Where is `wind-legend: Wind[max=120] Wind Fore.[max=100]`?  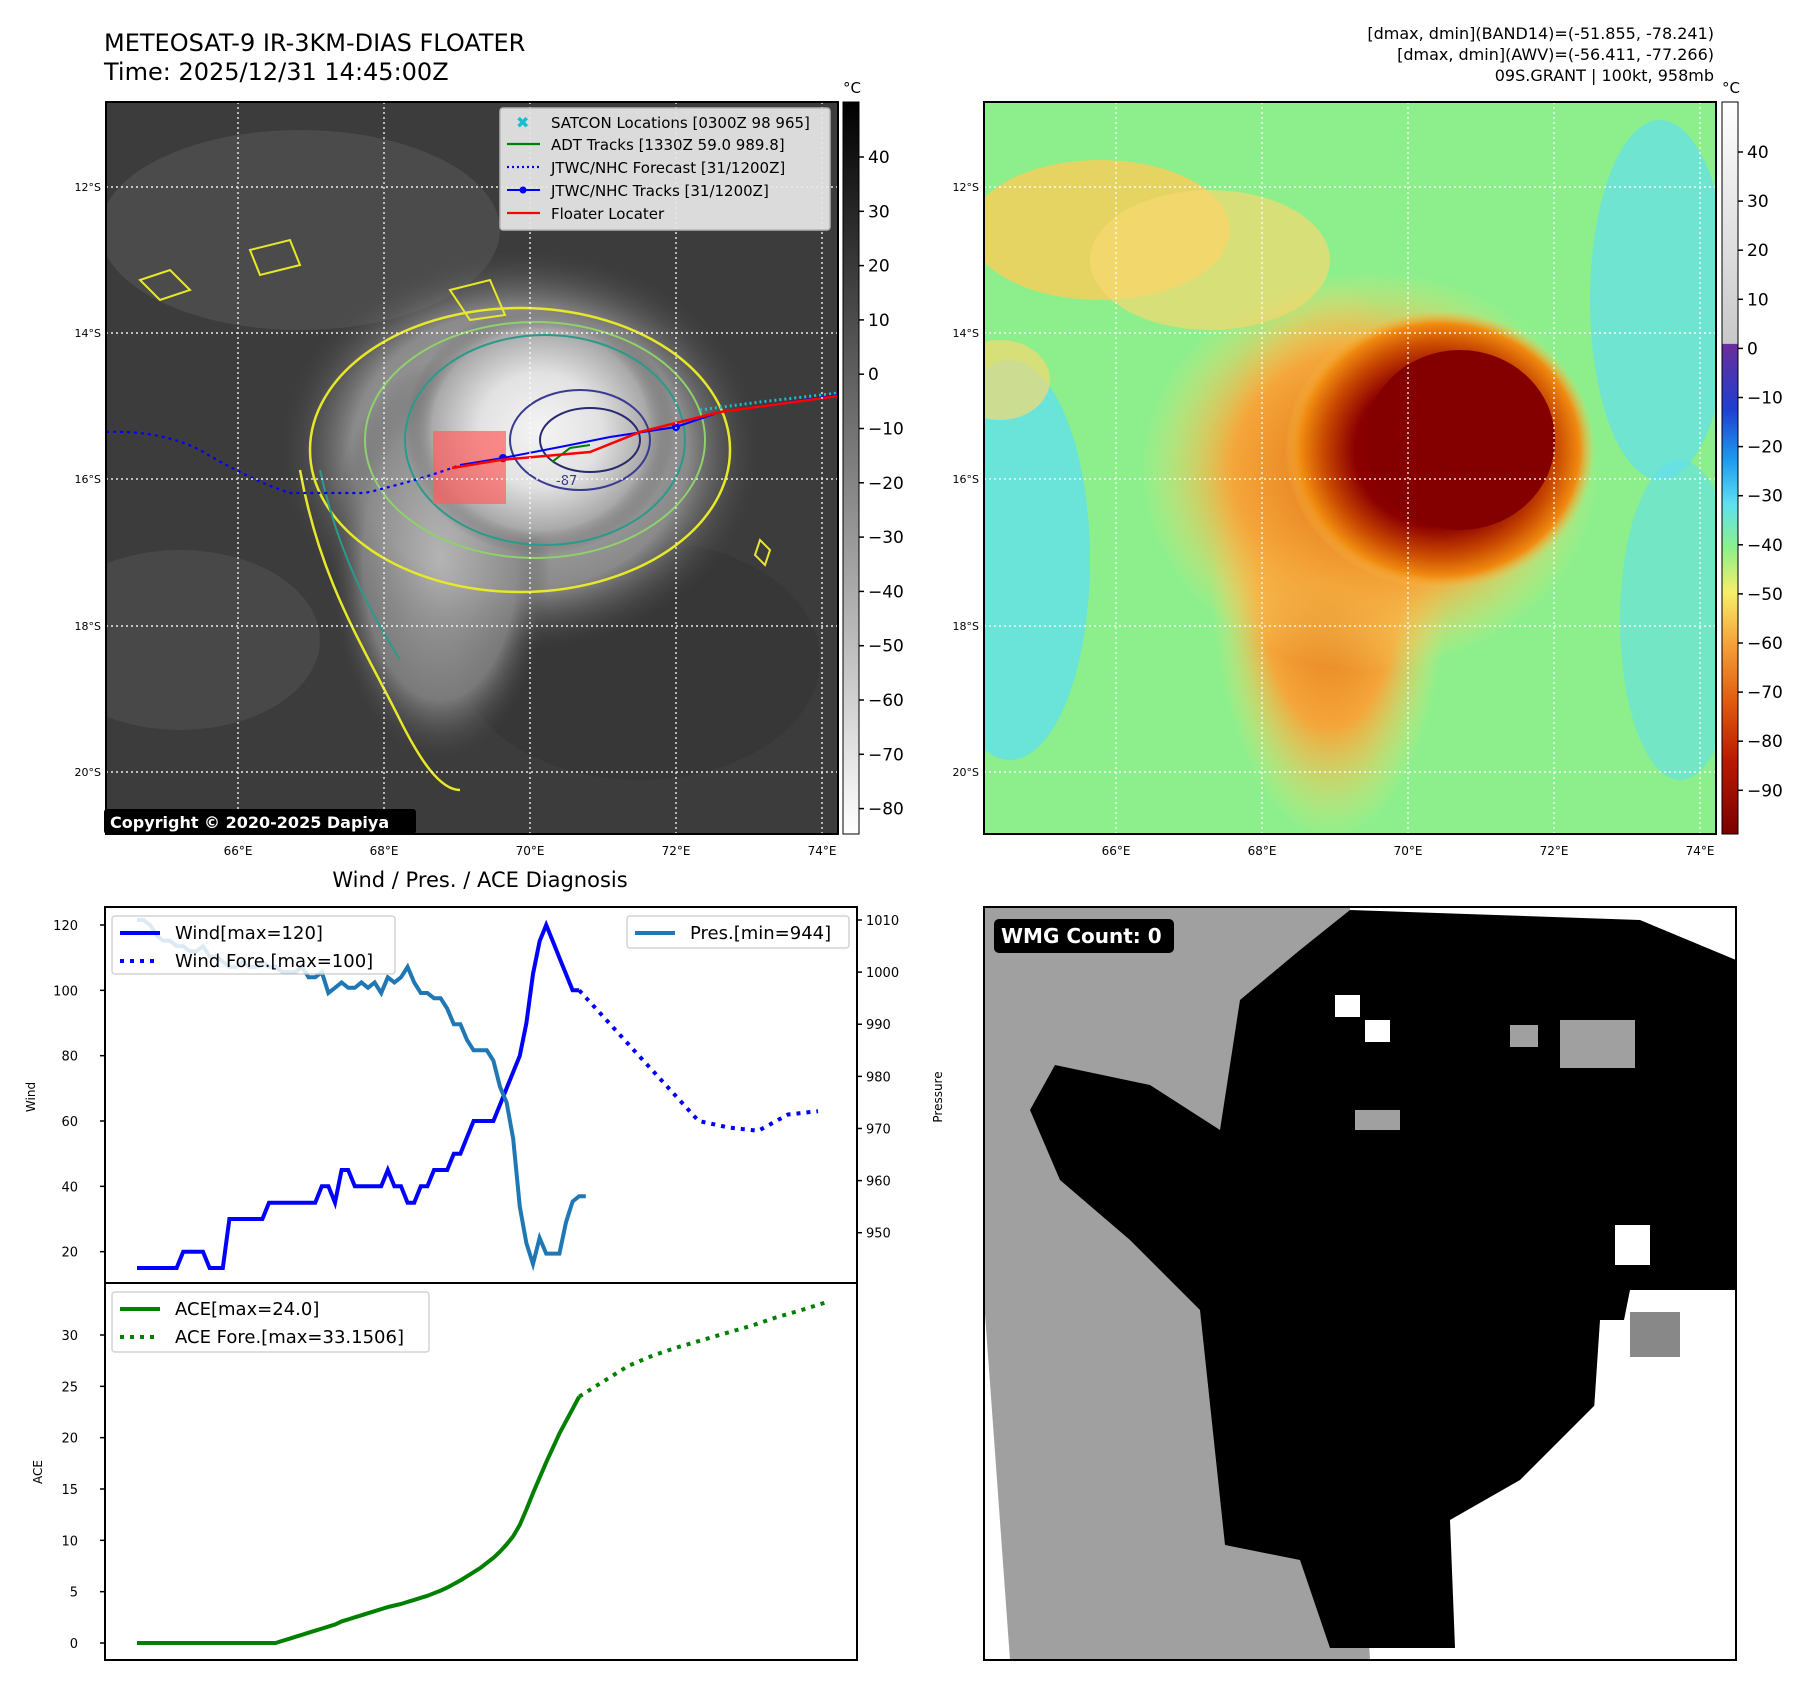 wind-legend: Wind[max=120] Wind Fore.[max=100] is located at coordinates (253, 945).